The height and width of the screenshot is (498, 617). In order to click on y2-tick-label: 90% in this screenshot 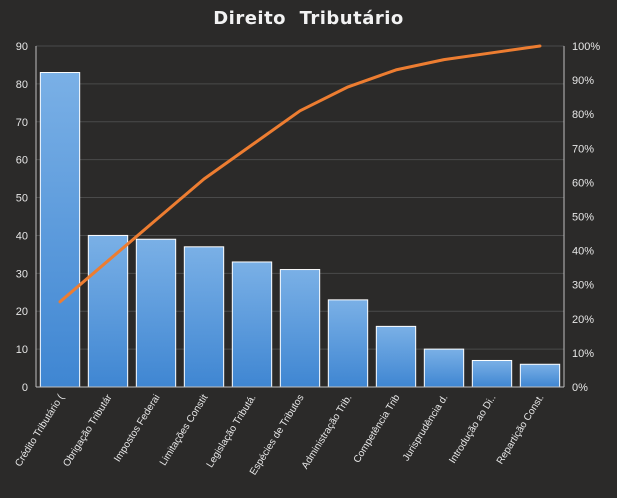, I will do `click(583, 81)`.